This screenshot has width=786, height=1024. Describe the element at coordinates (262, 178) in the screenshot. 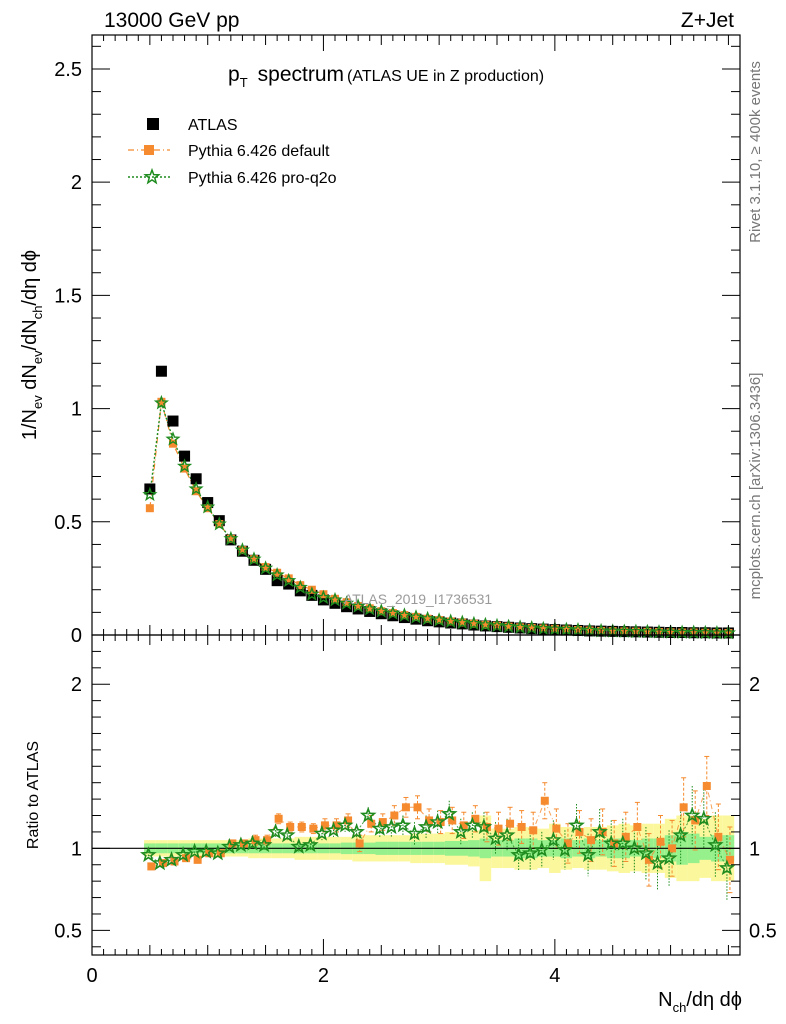

I see `legend-label-proq2o: Pythia 6.426 pro-q2o` at that location.